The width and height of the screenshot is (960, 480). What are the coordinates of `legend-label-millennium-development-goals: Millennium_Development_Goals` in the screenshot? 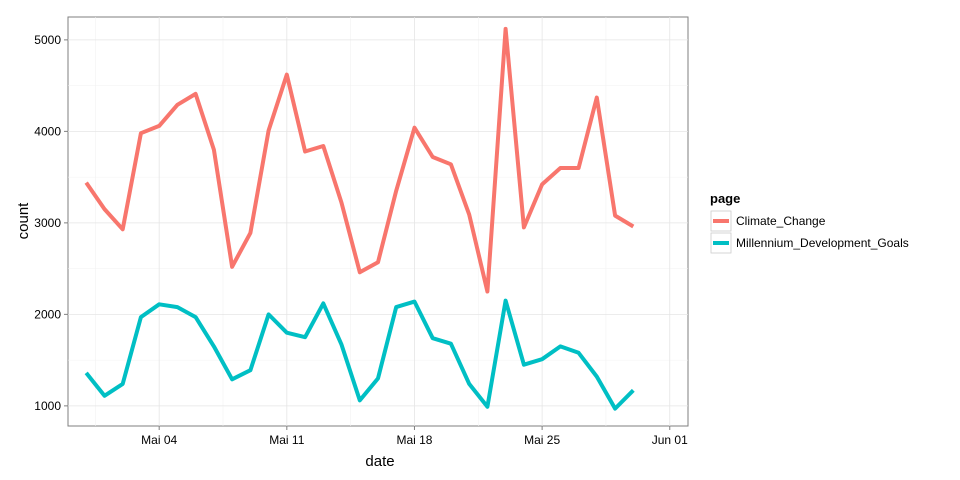 It's located at (822, 243).